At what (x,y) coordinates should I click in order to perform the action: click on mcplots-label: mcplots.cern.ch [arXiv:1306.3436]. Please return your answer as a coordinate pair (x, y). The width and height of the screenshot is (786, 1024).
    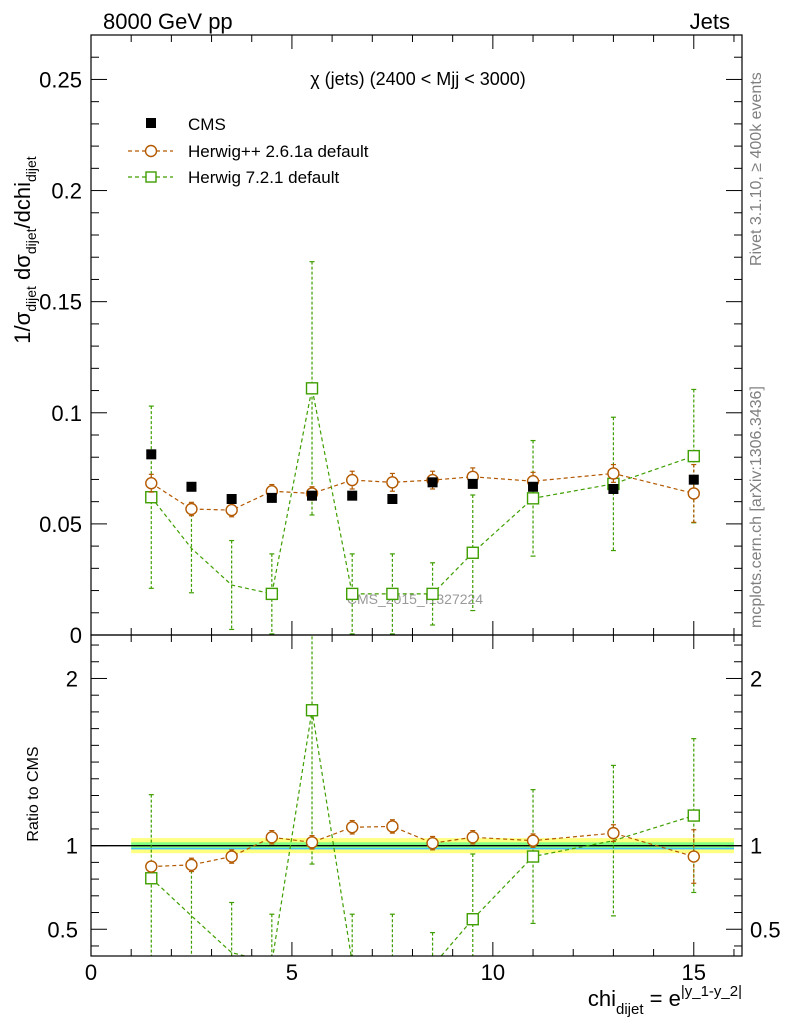
    Looking at the image, I should click on (756, 507).